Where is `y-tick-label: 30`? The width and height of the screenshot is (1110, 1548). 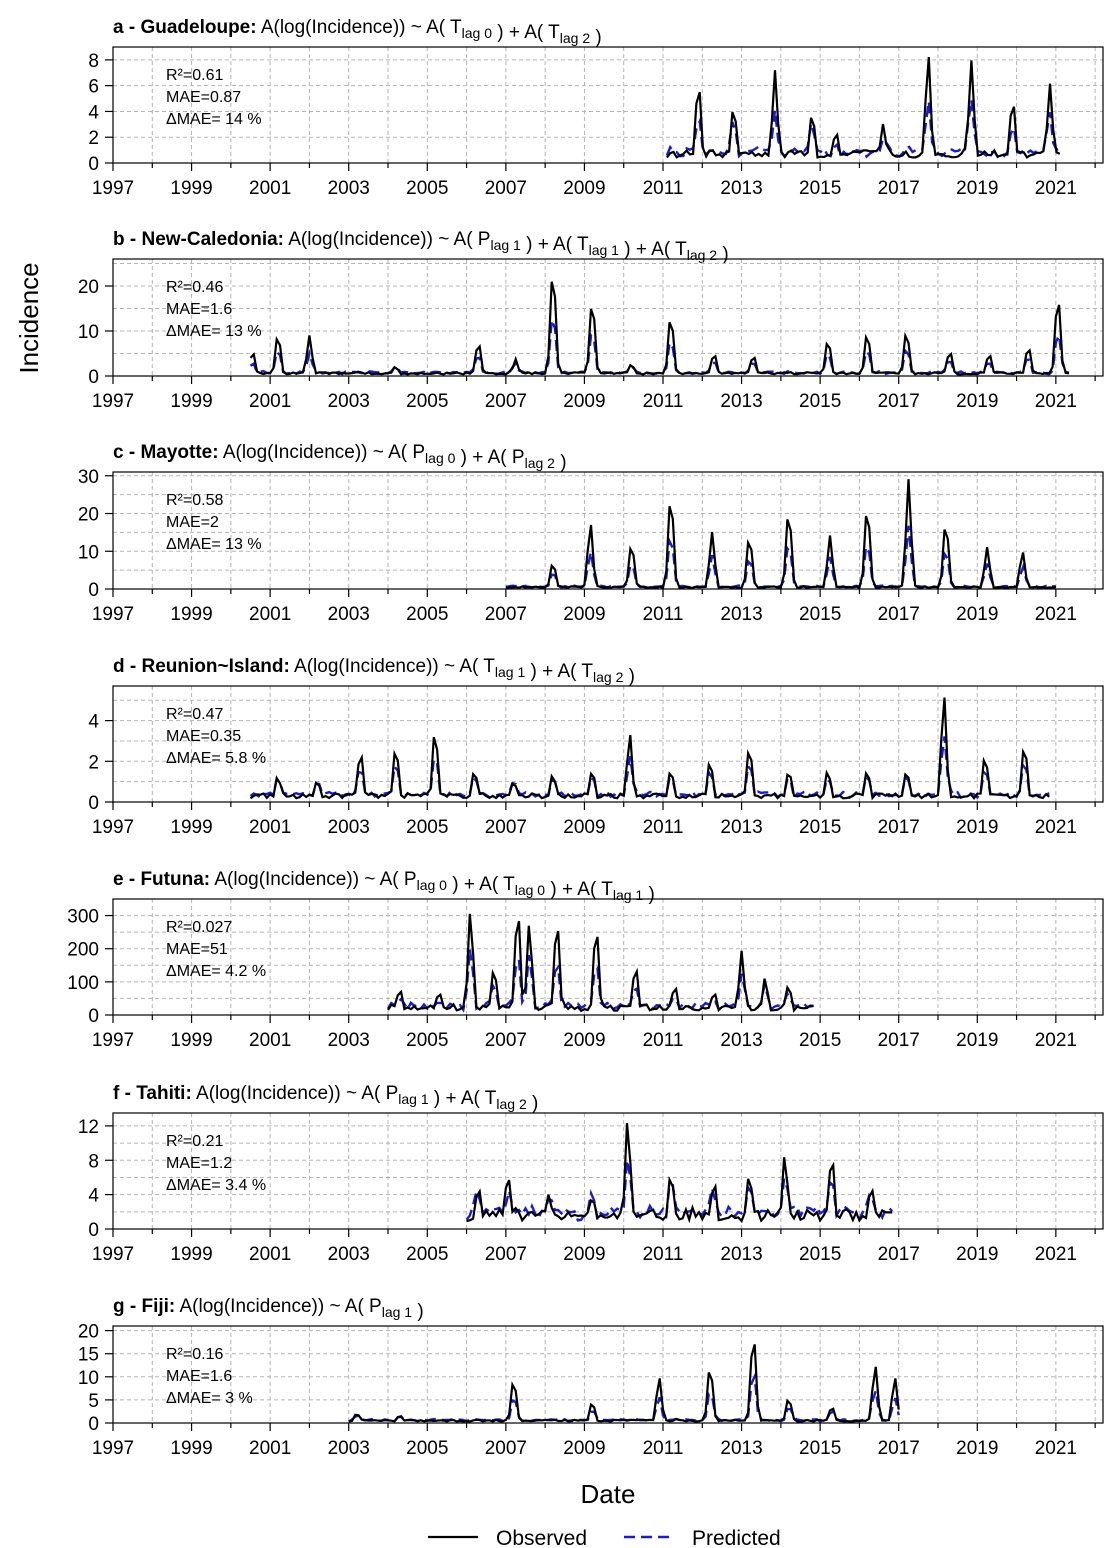 y-tick-label: 30 is located at coordinates (88, 477).